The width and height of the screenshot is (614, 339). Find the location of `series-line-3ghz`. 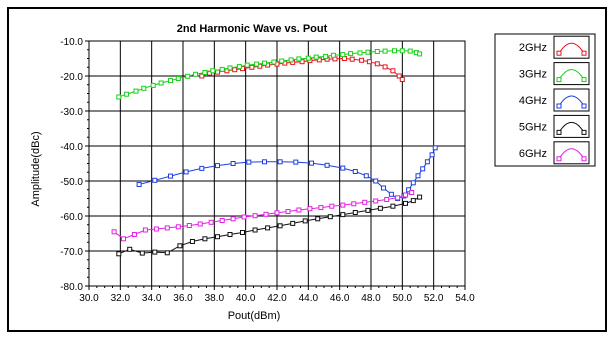

series-line-3ghz is located at coordinates (269, 74).